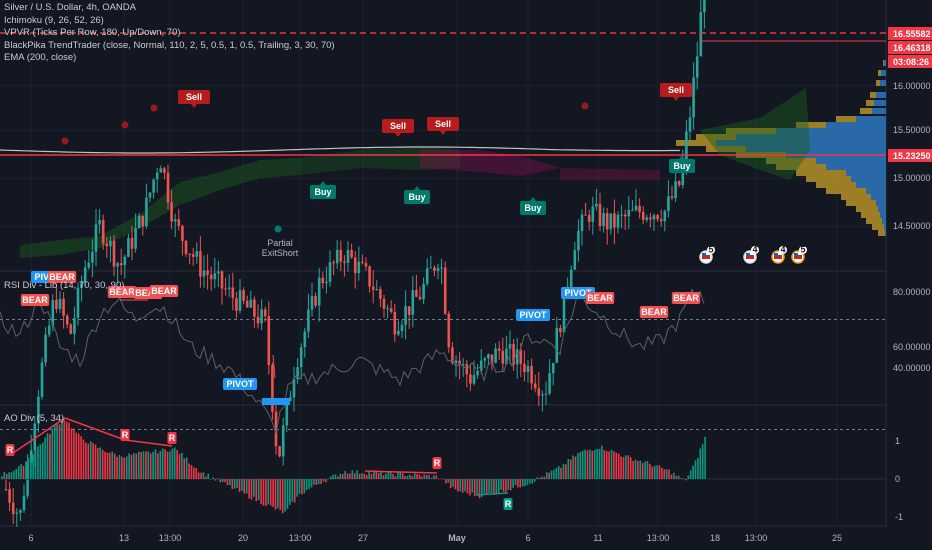 This screenshot has width=932, height=550. Describe the element at coordinates (803, 250) in the screenshot. I see `event-count-badge` at that location.